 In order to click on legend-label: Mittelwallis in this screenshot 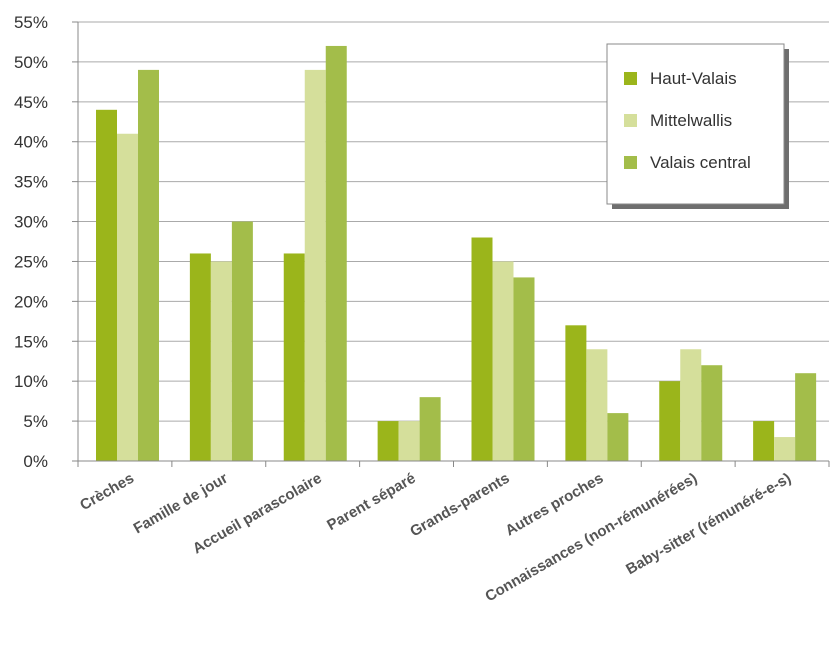, I will do `click(691, 120)`.